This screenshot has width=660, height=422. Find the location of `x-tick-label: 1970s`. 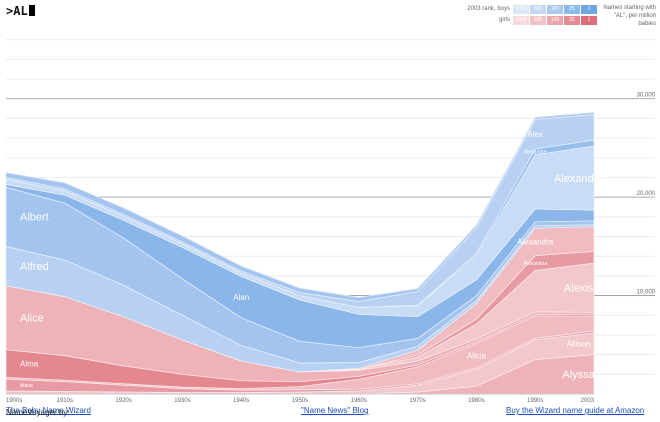

x-tick-label: 1970s is located at coordinates (417, 401).